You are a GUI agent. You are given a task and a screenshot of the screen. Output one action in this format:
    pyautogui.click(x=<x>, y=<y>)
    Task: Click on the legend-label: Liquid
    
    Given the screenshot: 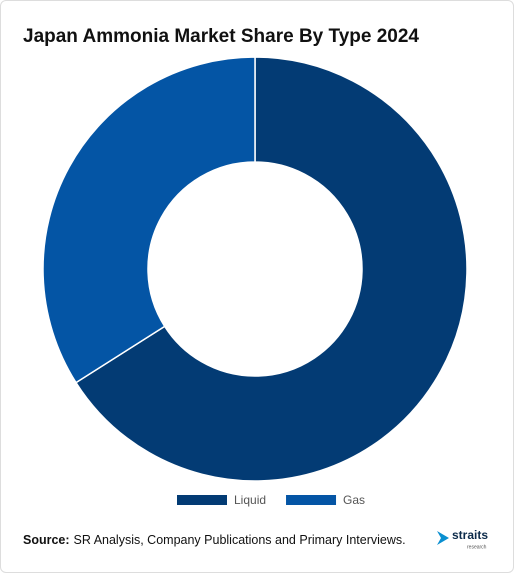 What is the action you would take?
    pyautogui.click(x=250, y=500)
    